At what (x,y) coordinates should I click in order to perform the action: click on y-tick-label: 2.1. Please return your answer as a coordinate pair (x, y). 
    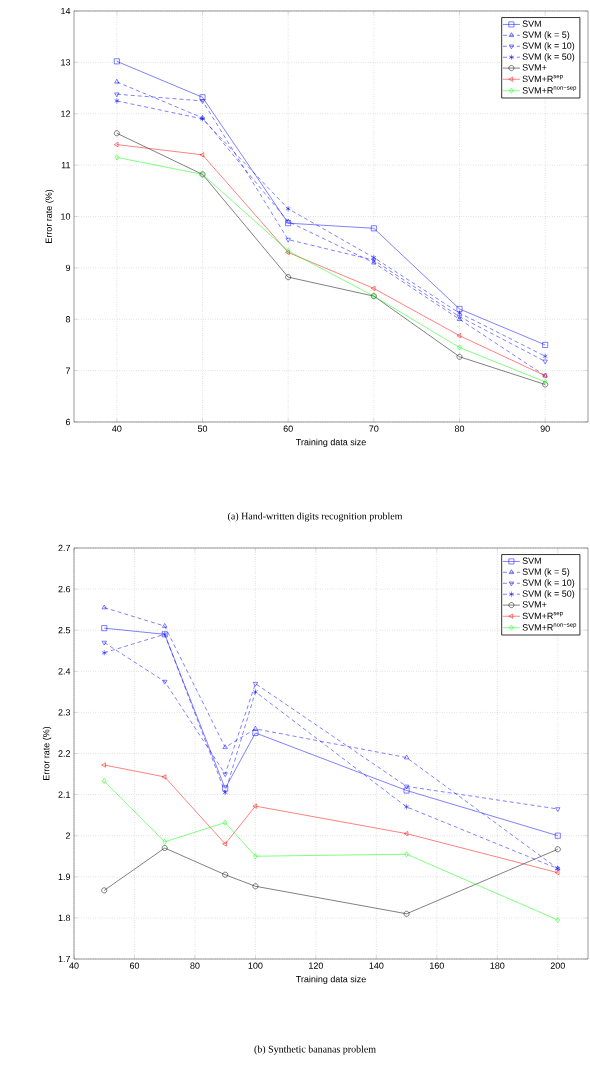
    Looking at the image, I should click on (64, 794).